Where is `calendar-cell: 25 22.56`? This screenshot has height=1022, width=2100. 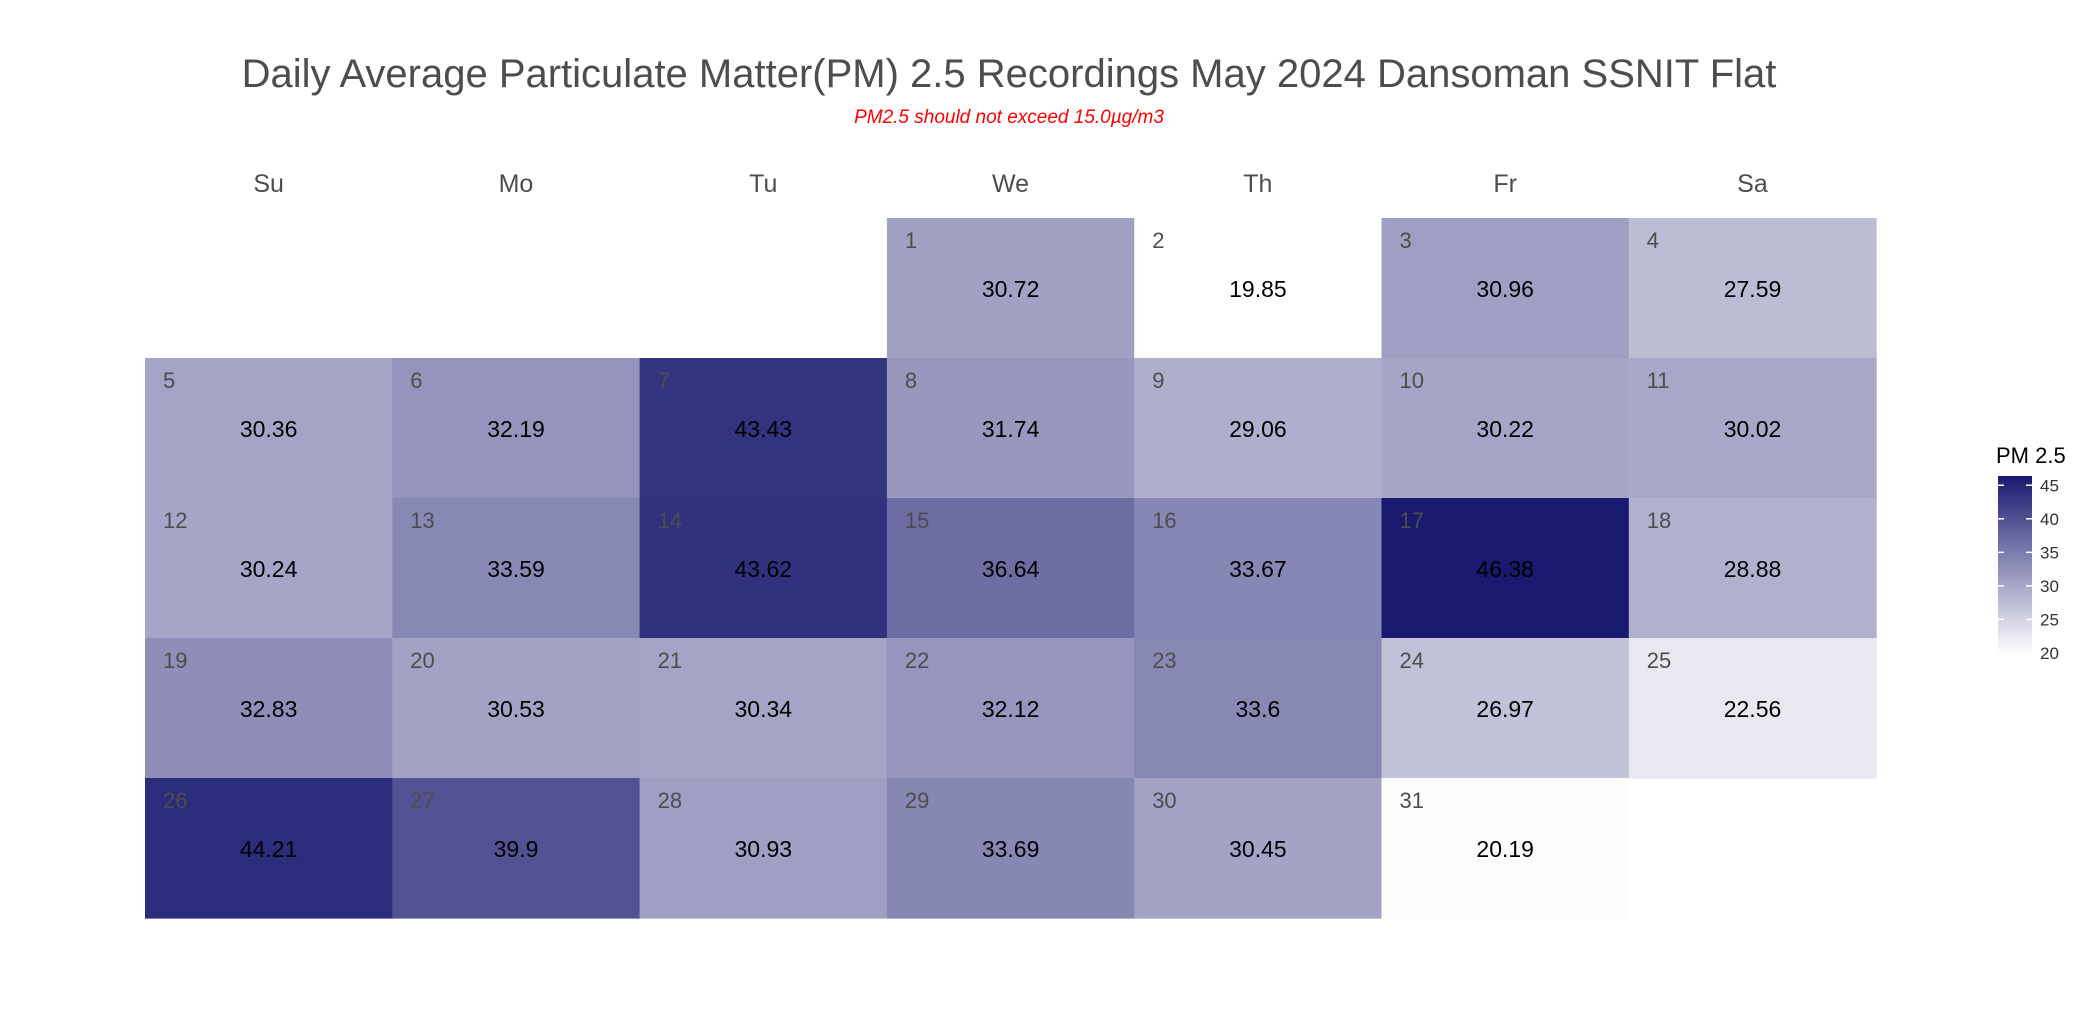 calendar-cell: 25 22.56 is located at coordinates (1752, 708).